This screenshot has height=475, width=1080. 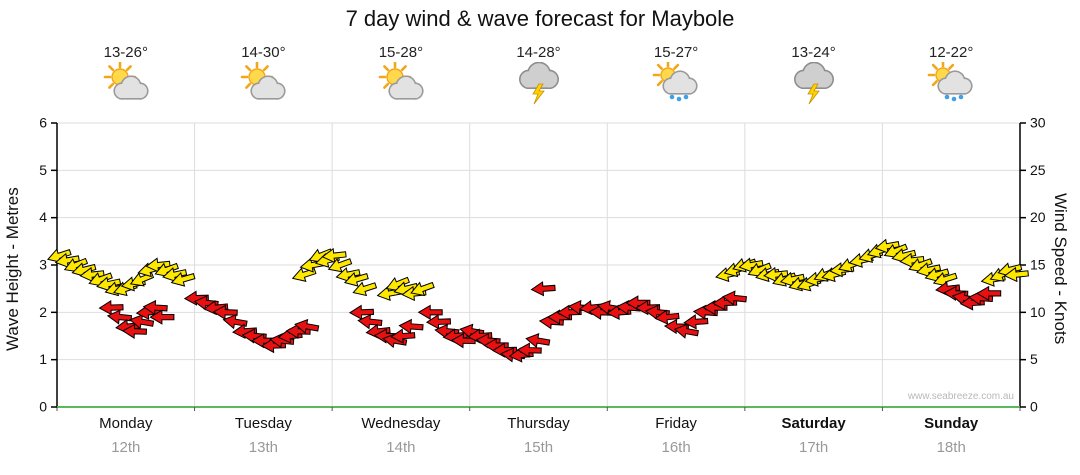 What do you see at coordinates (43, 312) in the screenshot?
I see `svg-text: 2` at bounding box center [43, 312].